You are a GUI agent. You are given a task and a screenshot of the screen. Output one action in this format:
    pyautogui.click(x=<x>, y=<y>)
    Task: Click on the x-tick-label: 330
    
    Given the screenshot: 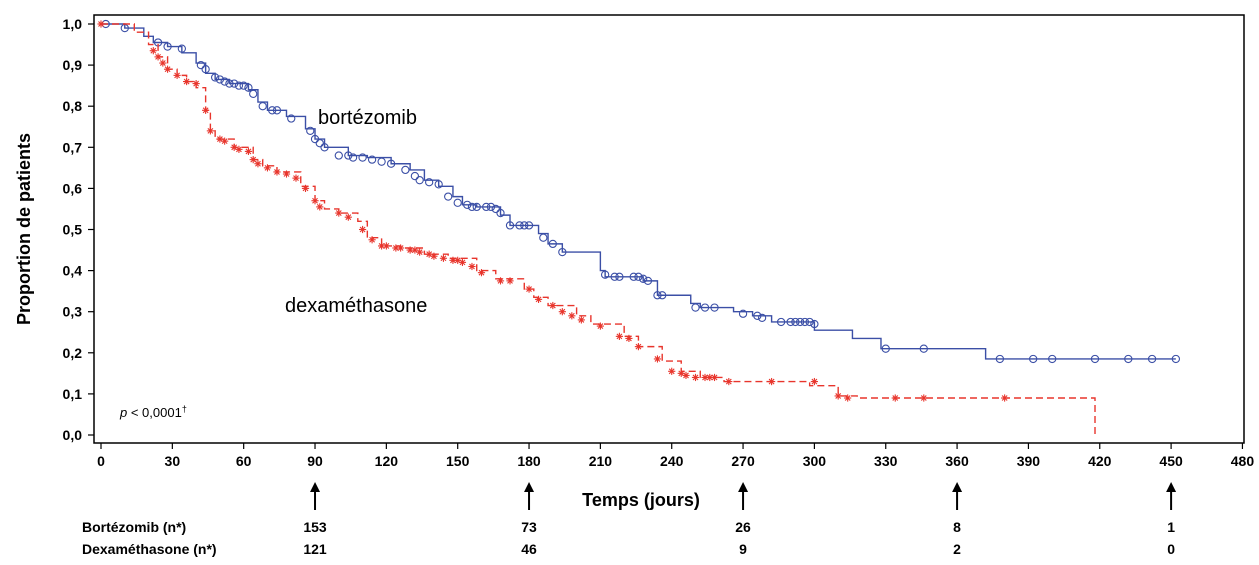 What is the action you would take?
    pyautogui.click(x=886, y=461)
    